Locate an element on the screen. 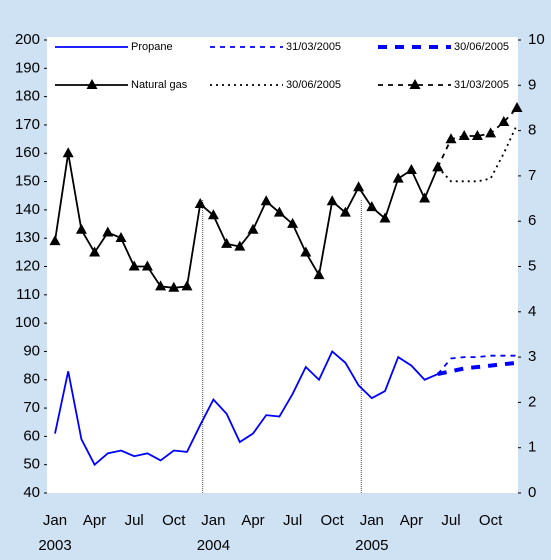 This screenshot has width=551, height=560. y-tick-label: 170 is located at coordinates (27, 124).